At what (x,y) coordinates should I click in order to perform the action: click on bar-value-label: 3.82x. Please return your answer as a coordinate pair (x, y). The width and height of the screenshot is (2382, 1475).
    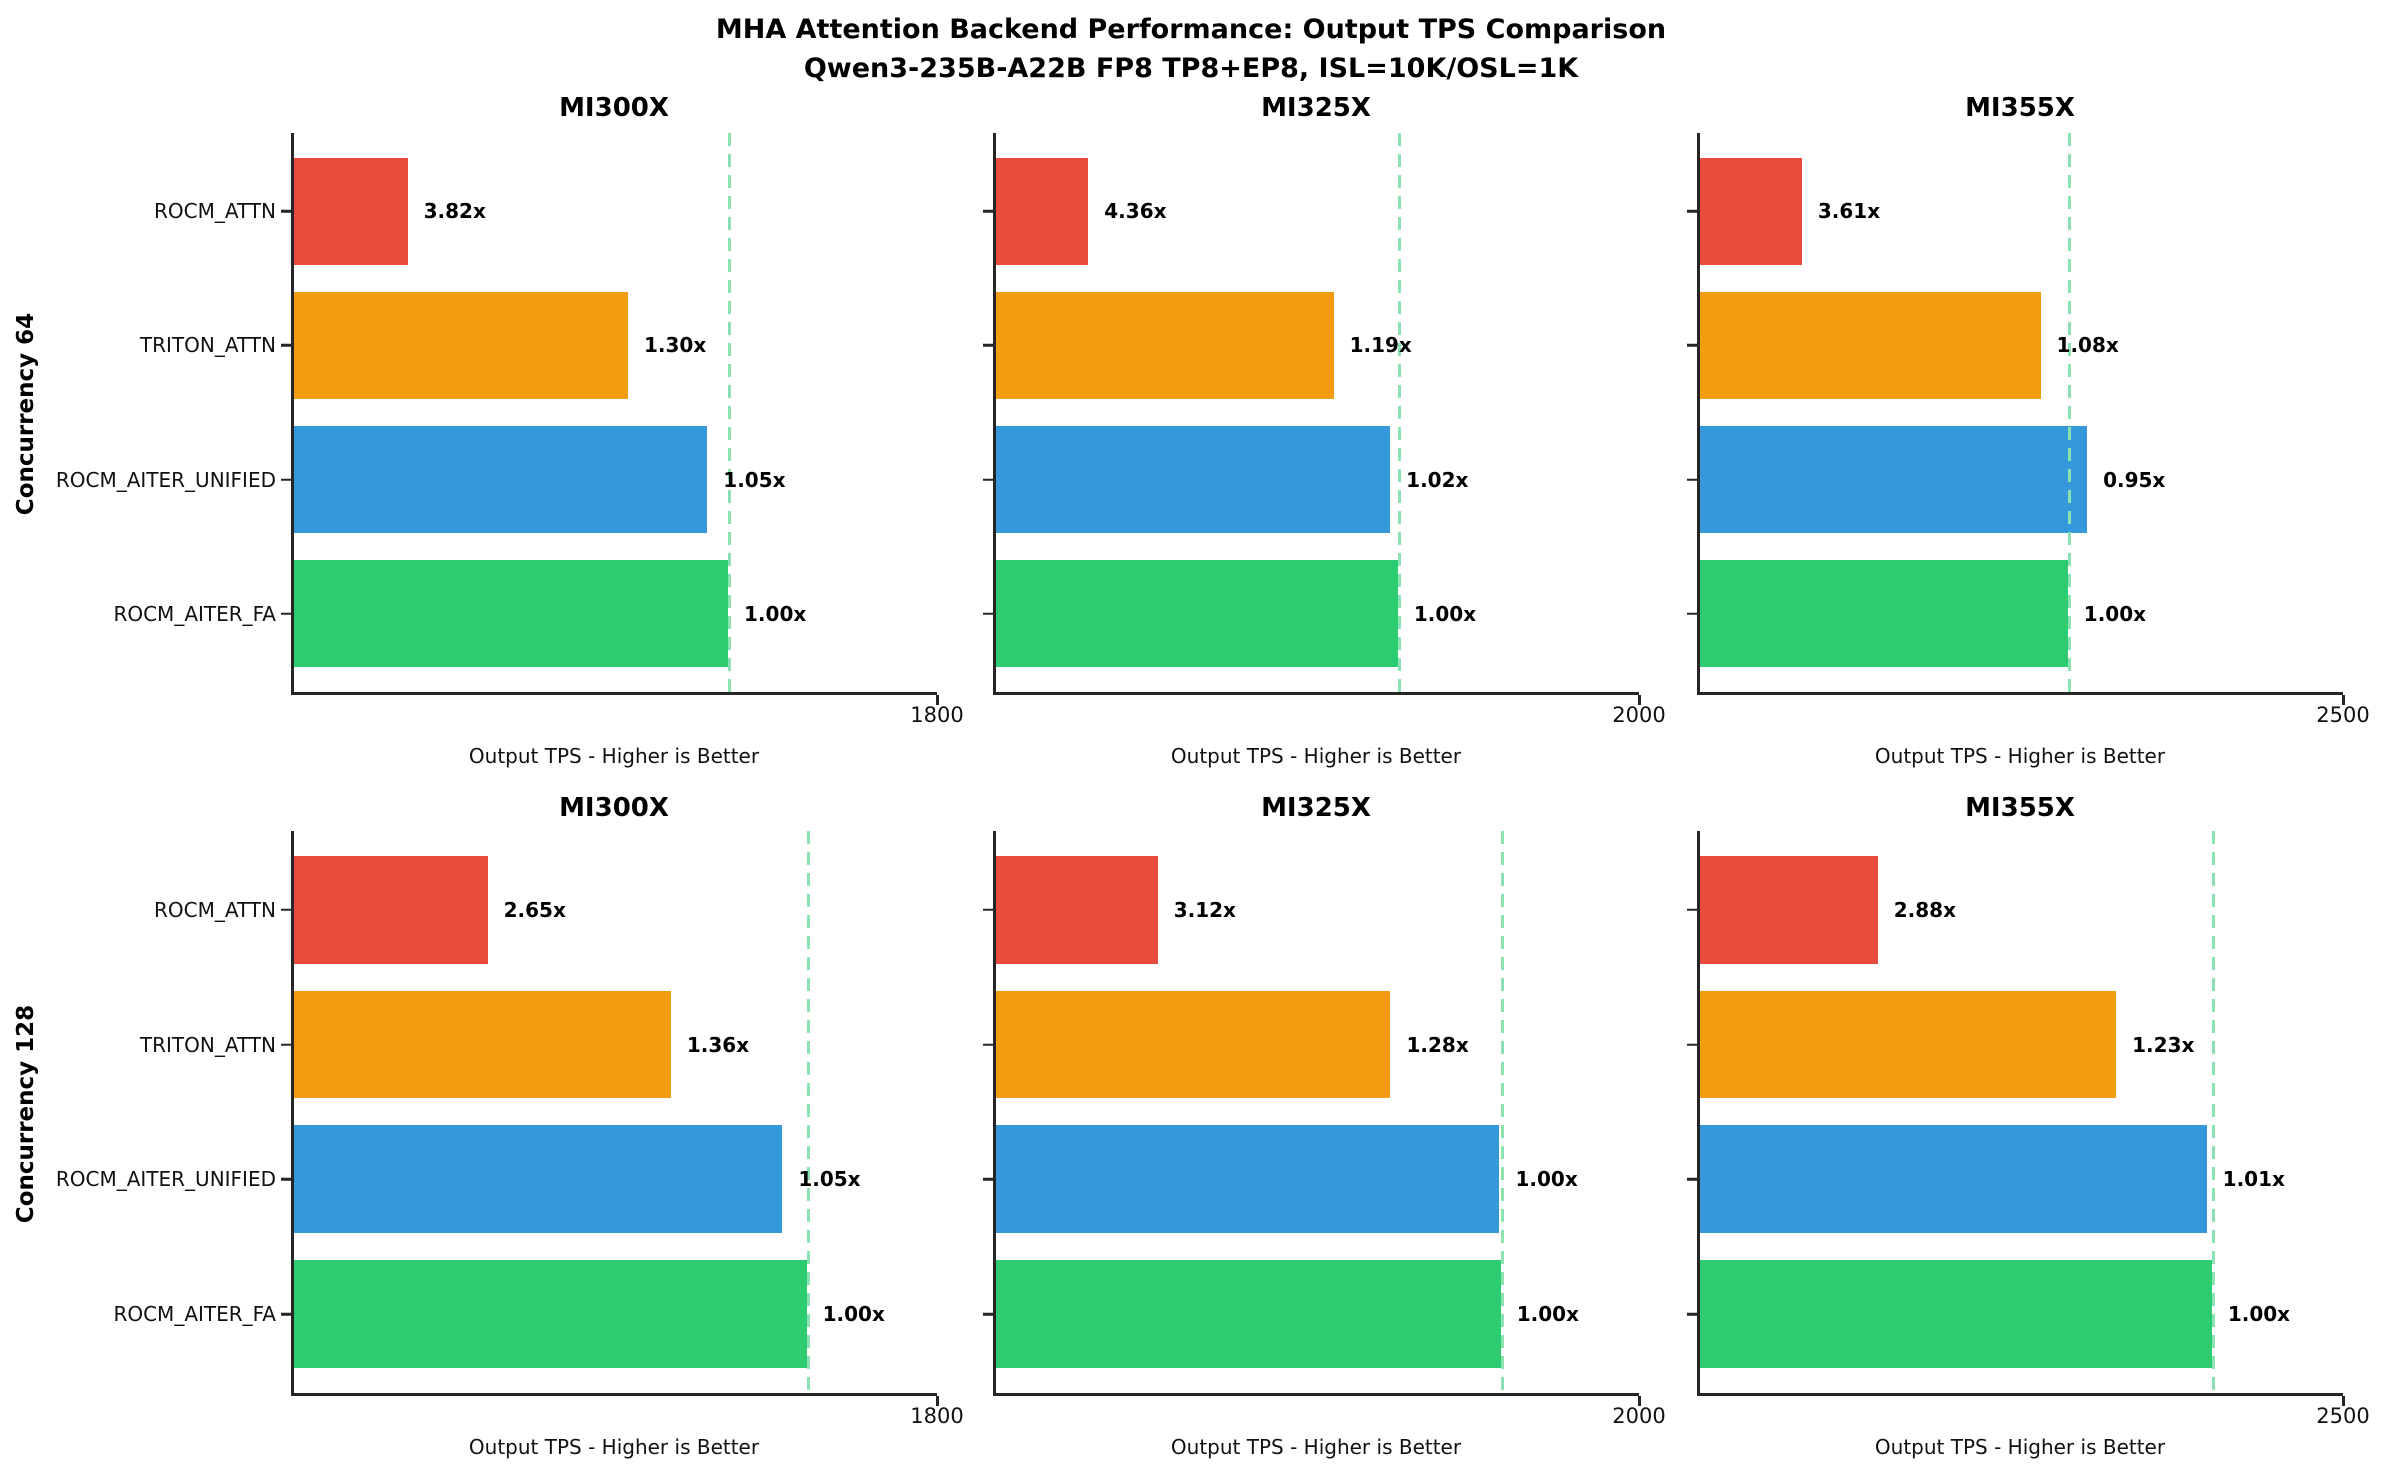
    Looking at the image, I should click on (454, 211).